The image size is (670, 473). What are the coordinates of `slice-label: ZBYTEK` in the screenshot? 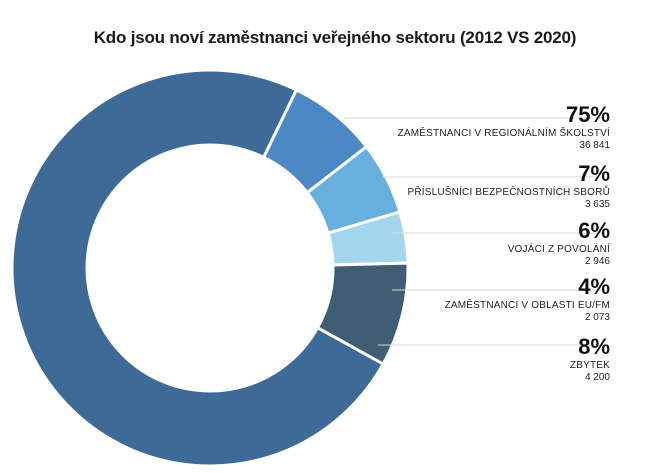 It's located at (590, 365).